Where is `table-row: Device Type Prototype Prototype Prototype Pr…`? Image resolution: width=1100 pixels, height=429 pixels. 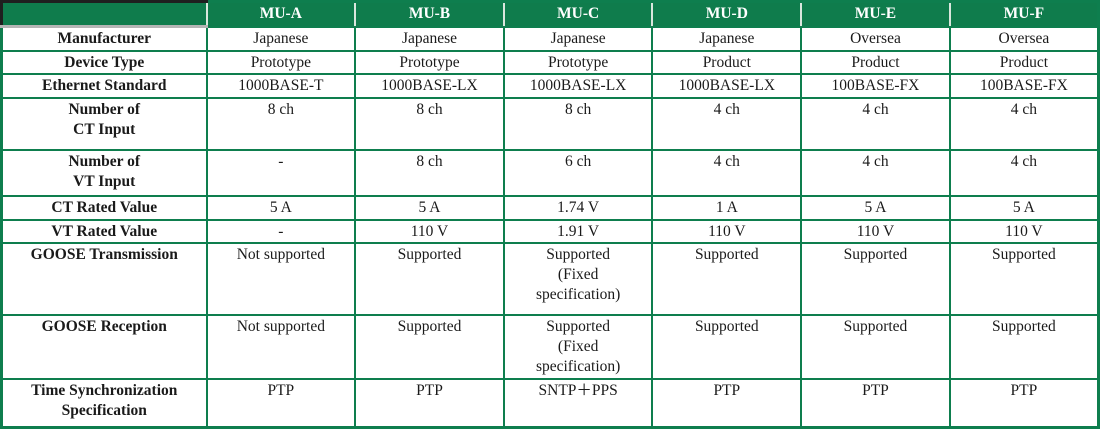
table-row: Device Type Prototype Prototype Prototype Pr… is located at coordinates (550, 62).